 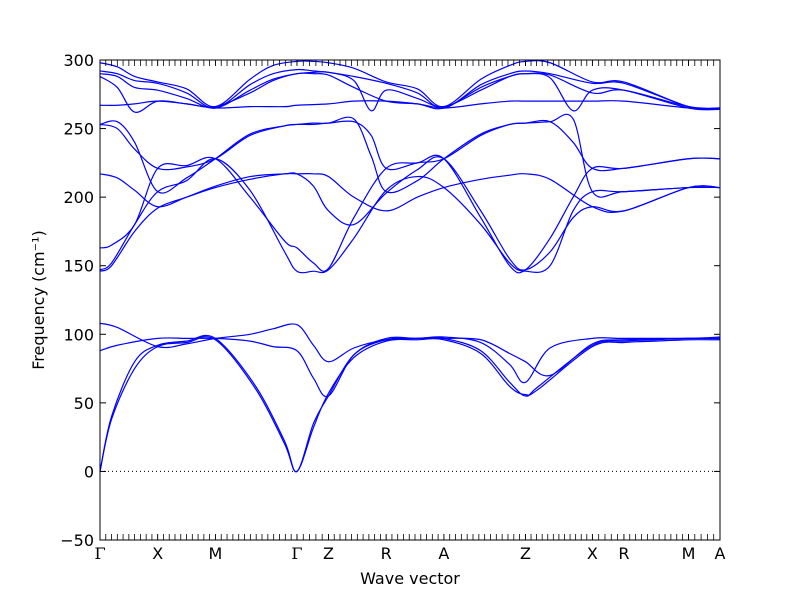 I want to click on y-tick-label: −50, so click(x=77, y=540).